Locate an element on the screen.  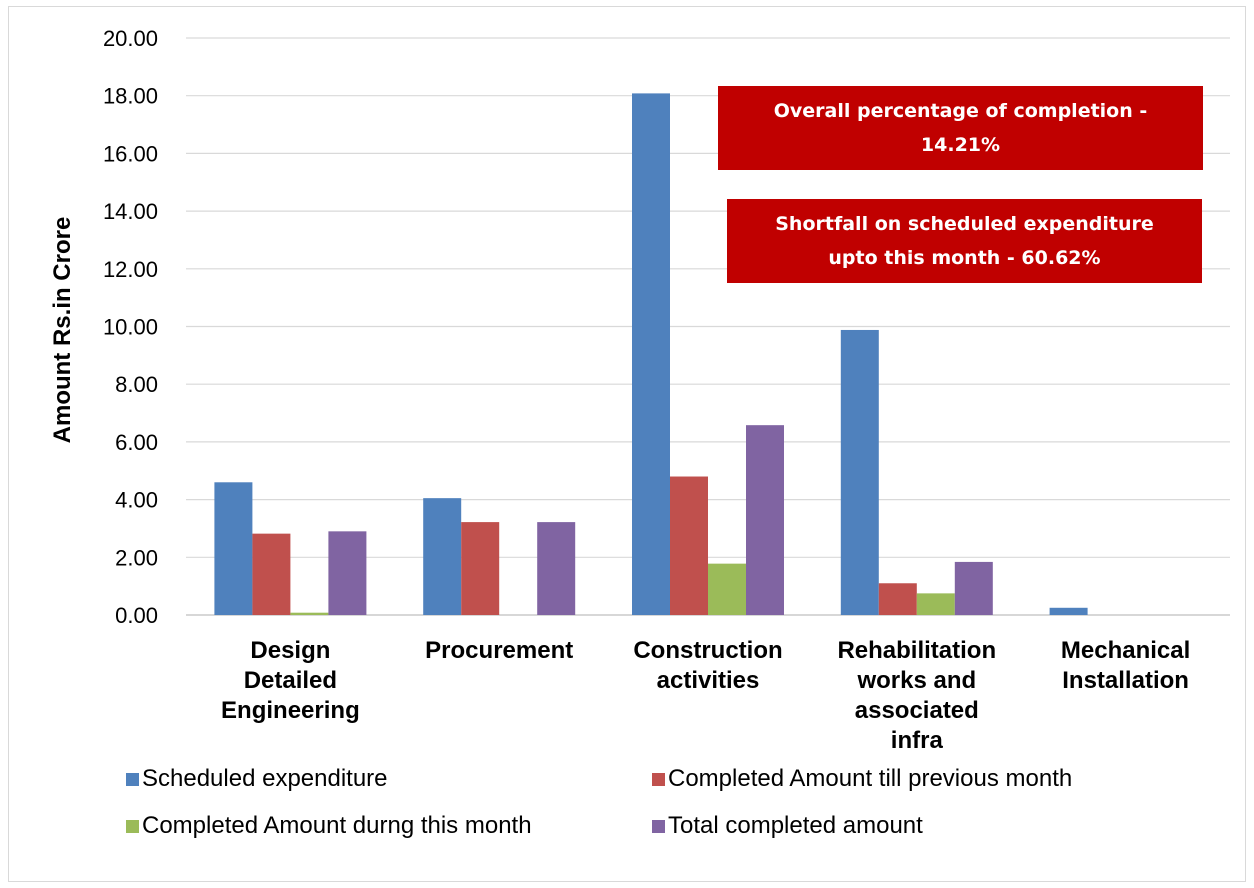
x-category-label: Installation is located at coordinates (1125, 680).